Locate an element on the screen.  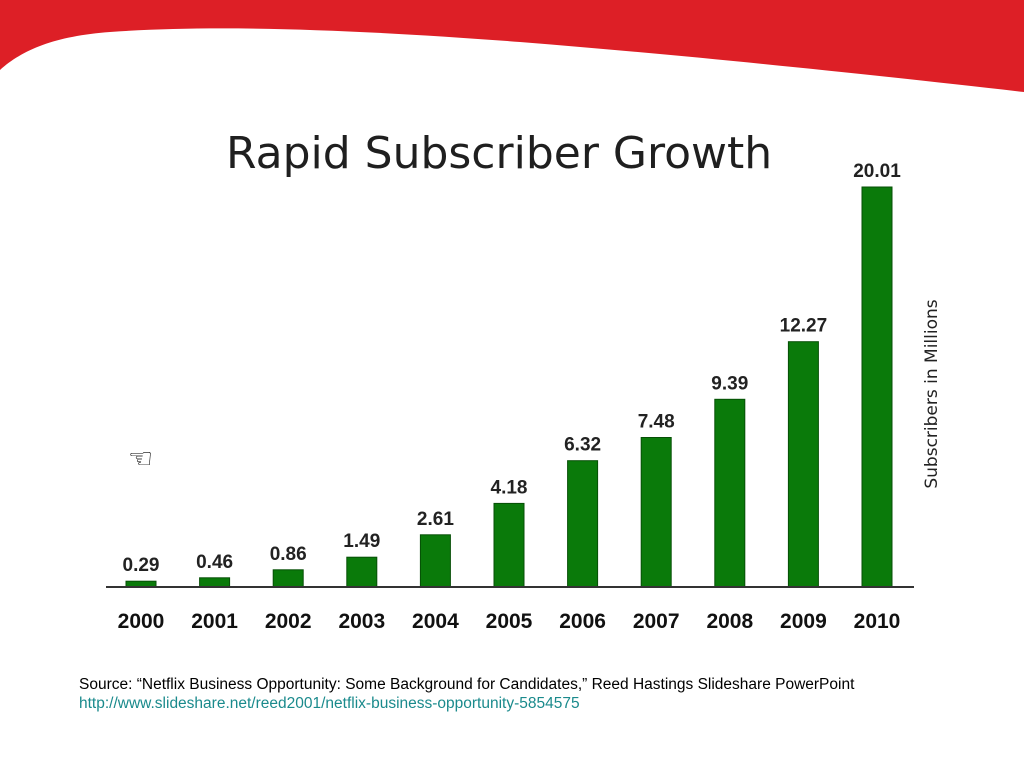
bar-2003 is located at coordinates (362, 572).